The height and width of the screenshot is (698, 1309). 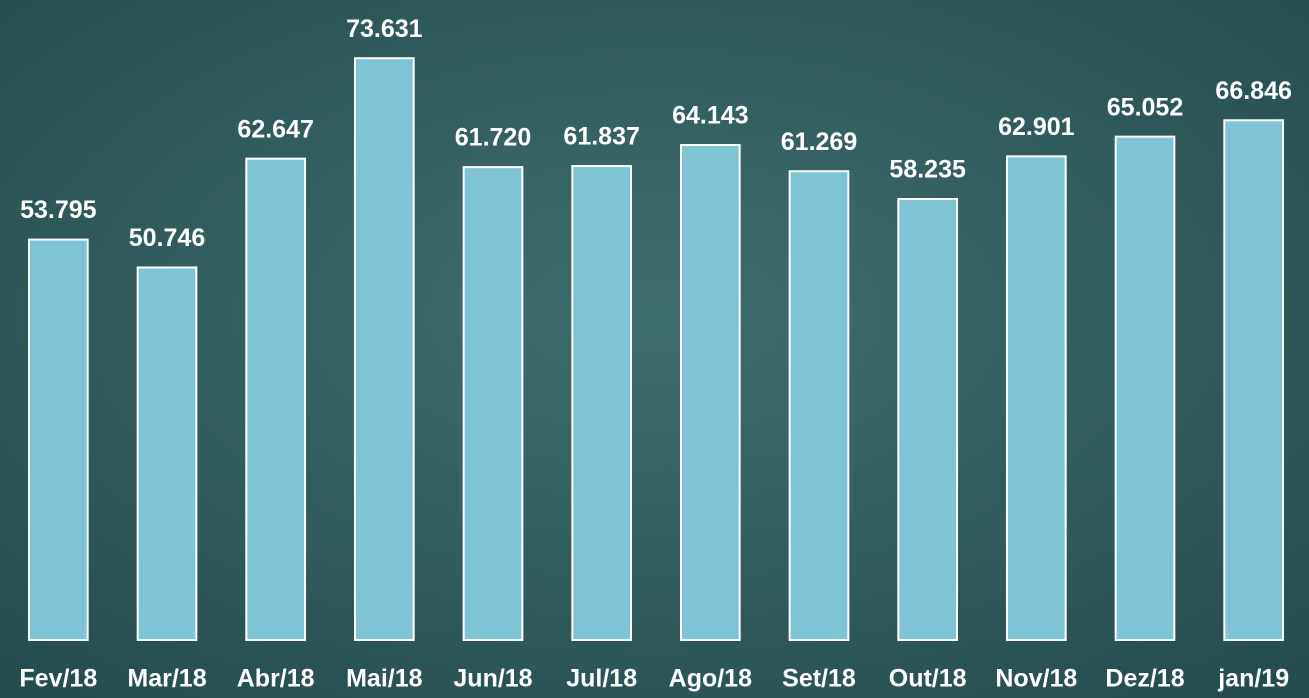 What do you see at coordinates (58, 210) in the screenshot?
I see `value-label: 53.795` at bounding box center [58, 210].